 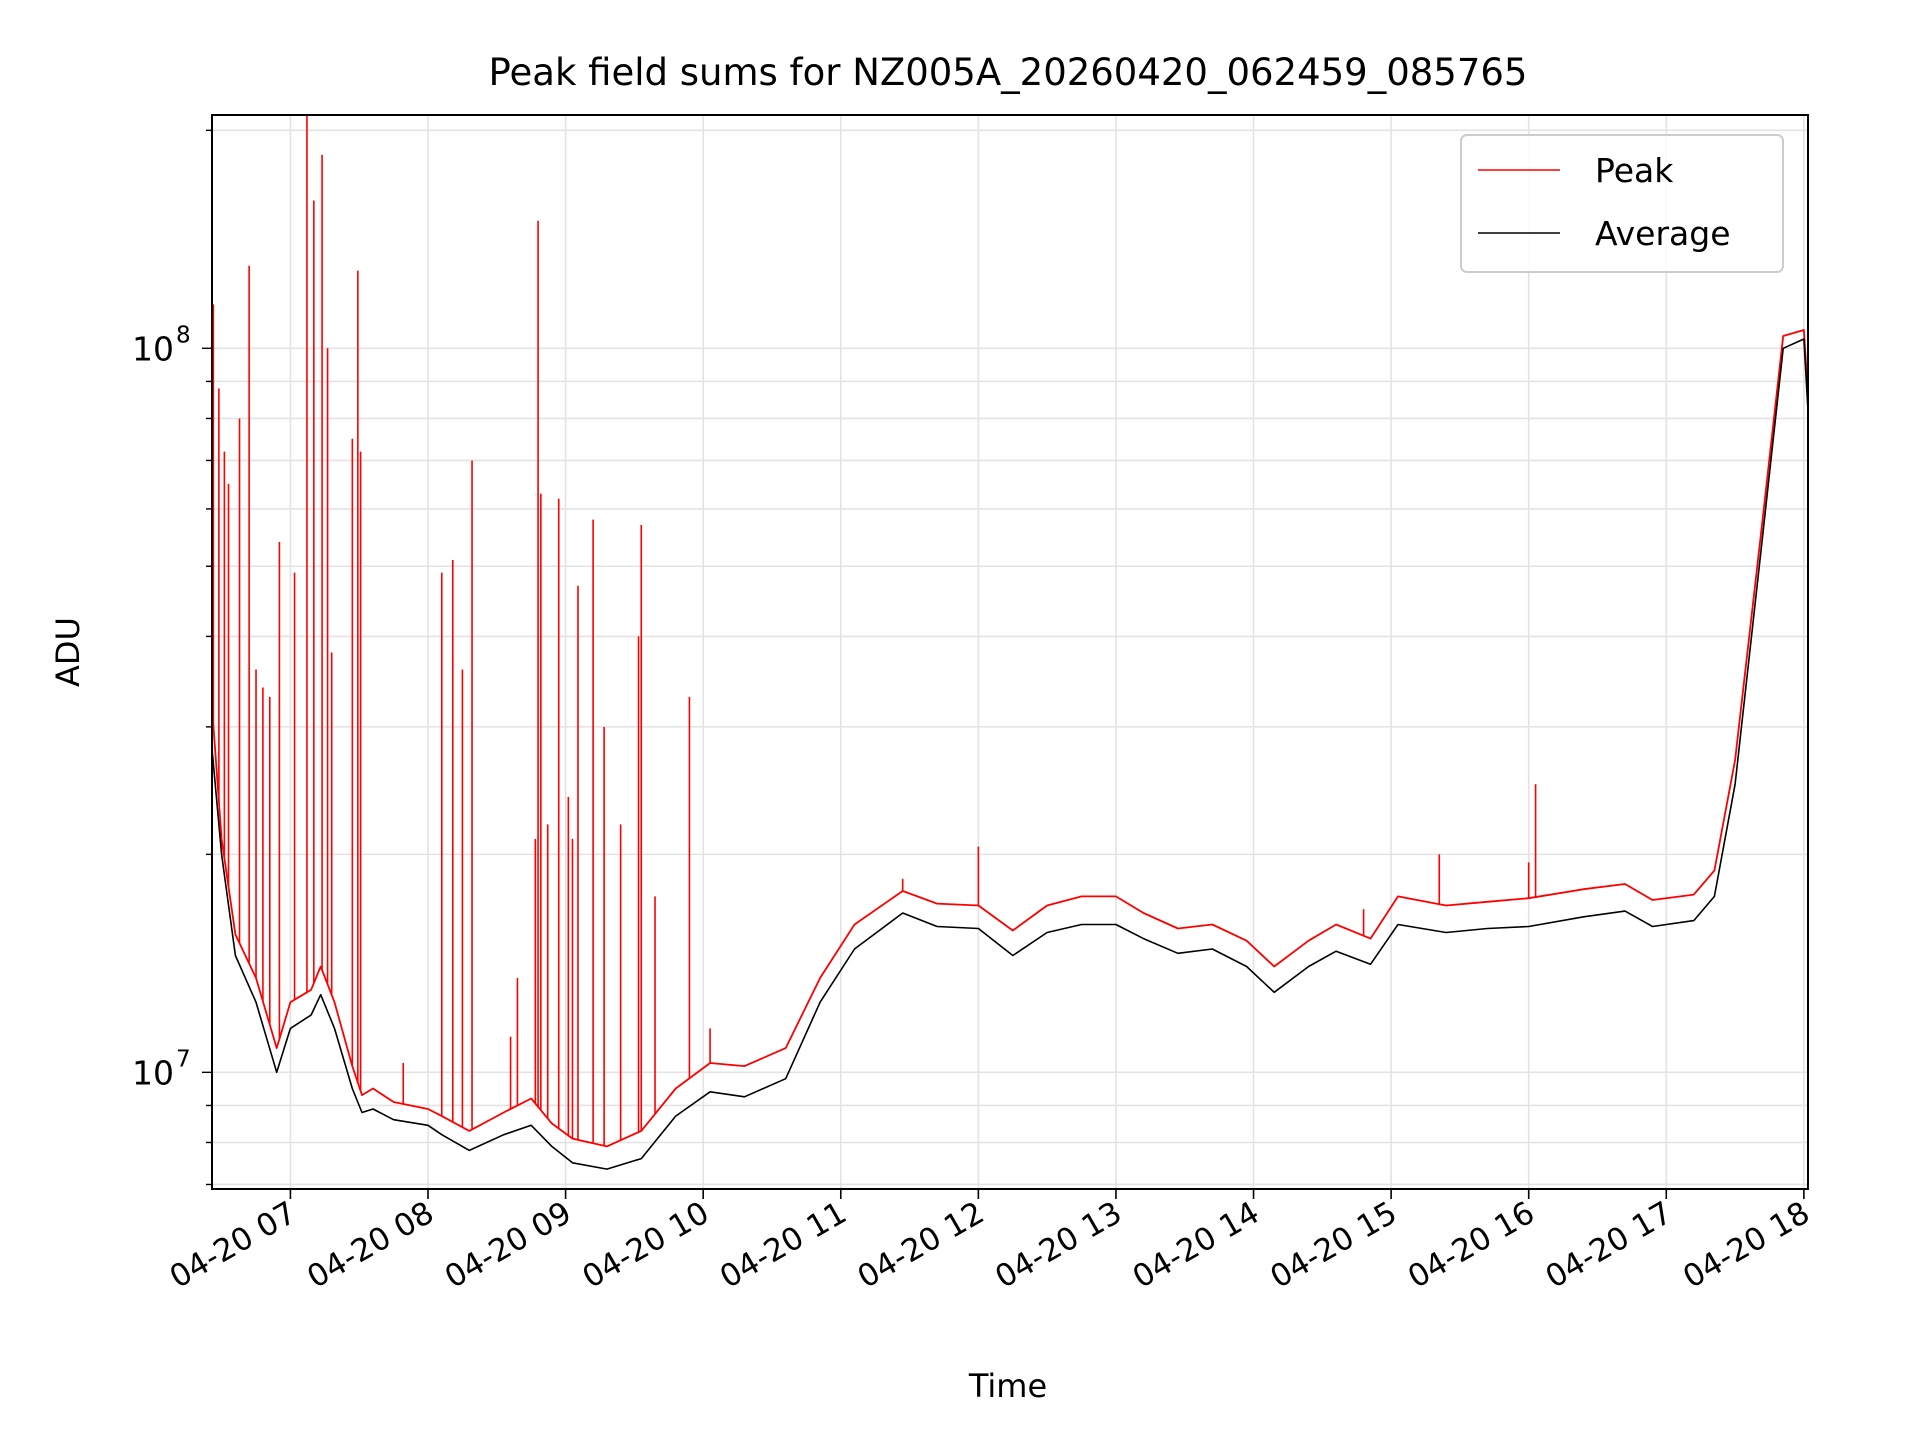 What do you see at coordinates (68, 652) in the screenshot?
I see `y-axis-label: ADU` at bounding box center [68, 652].